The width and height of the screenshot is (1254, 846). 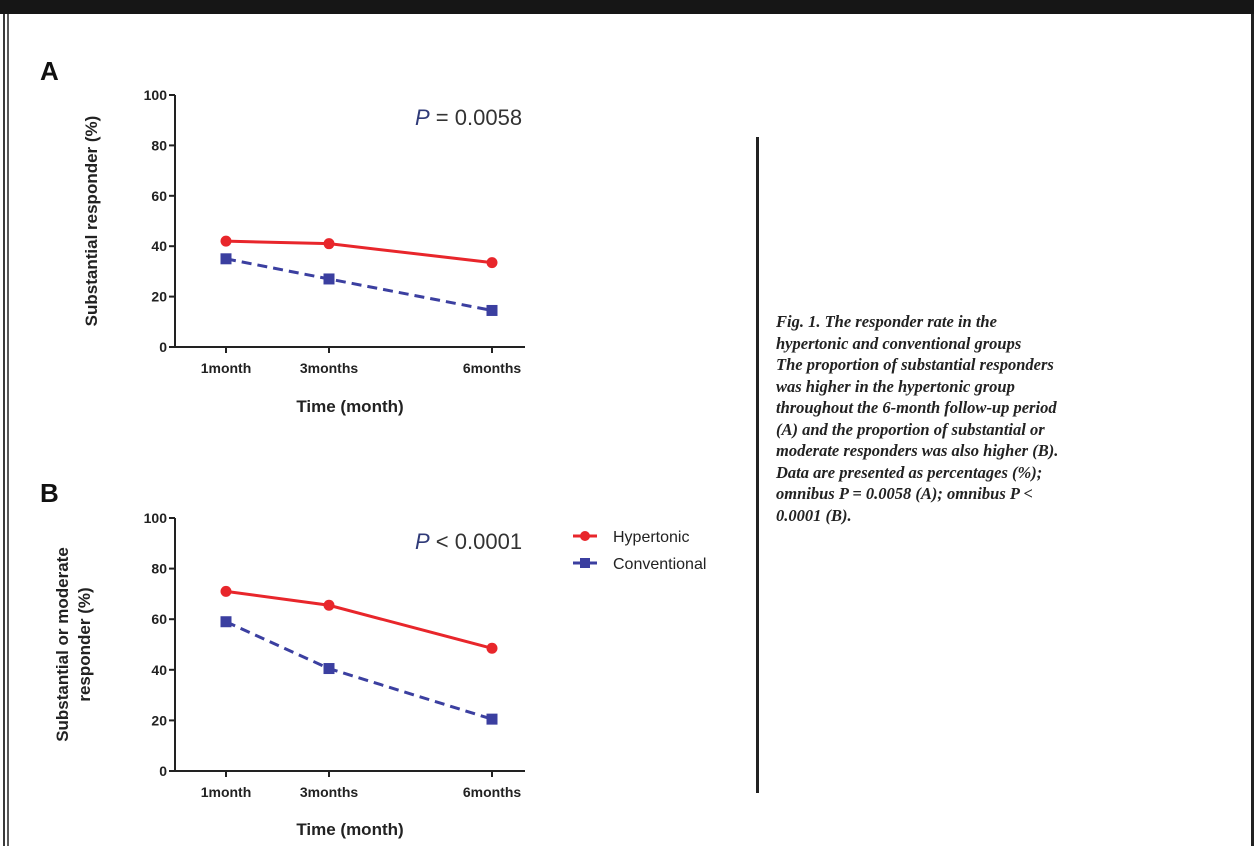 I want to click on panel-label: B, so click(x=49, y=493).